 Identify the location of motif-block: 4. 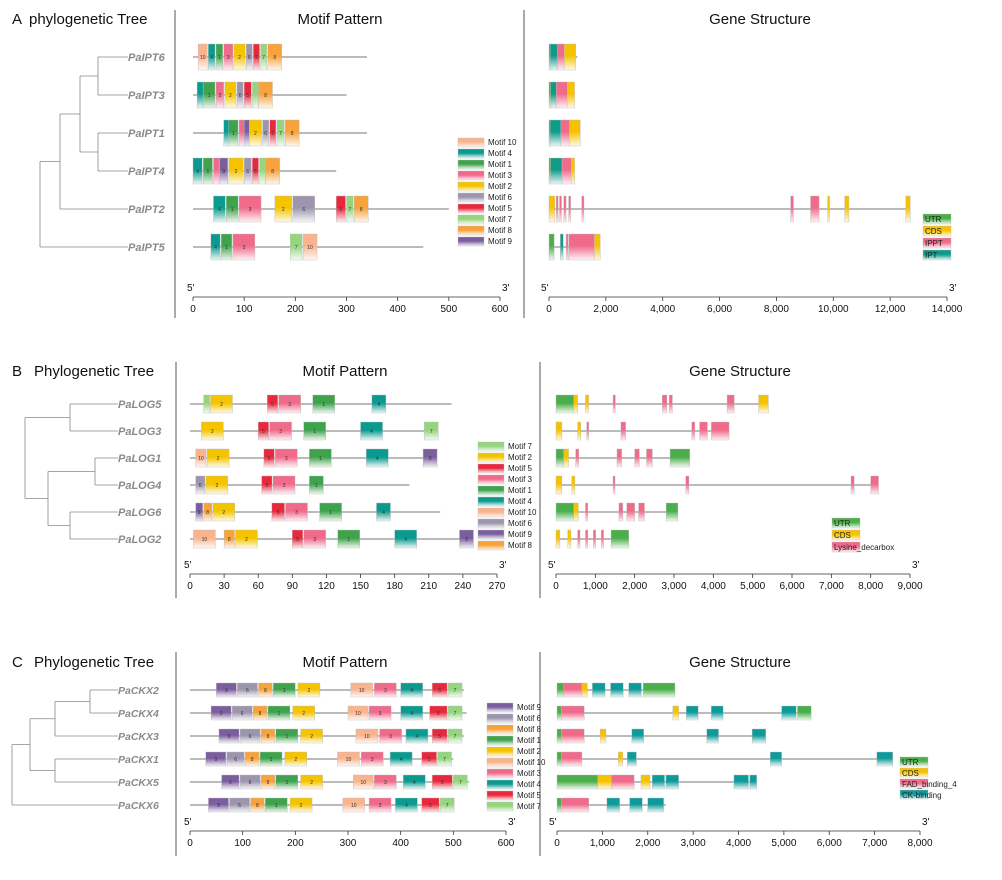
(417, 736).